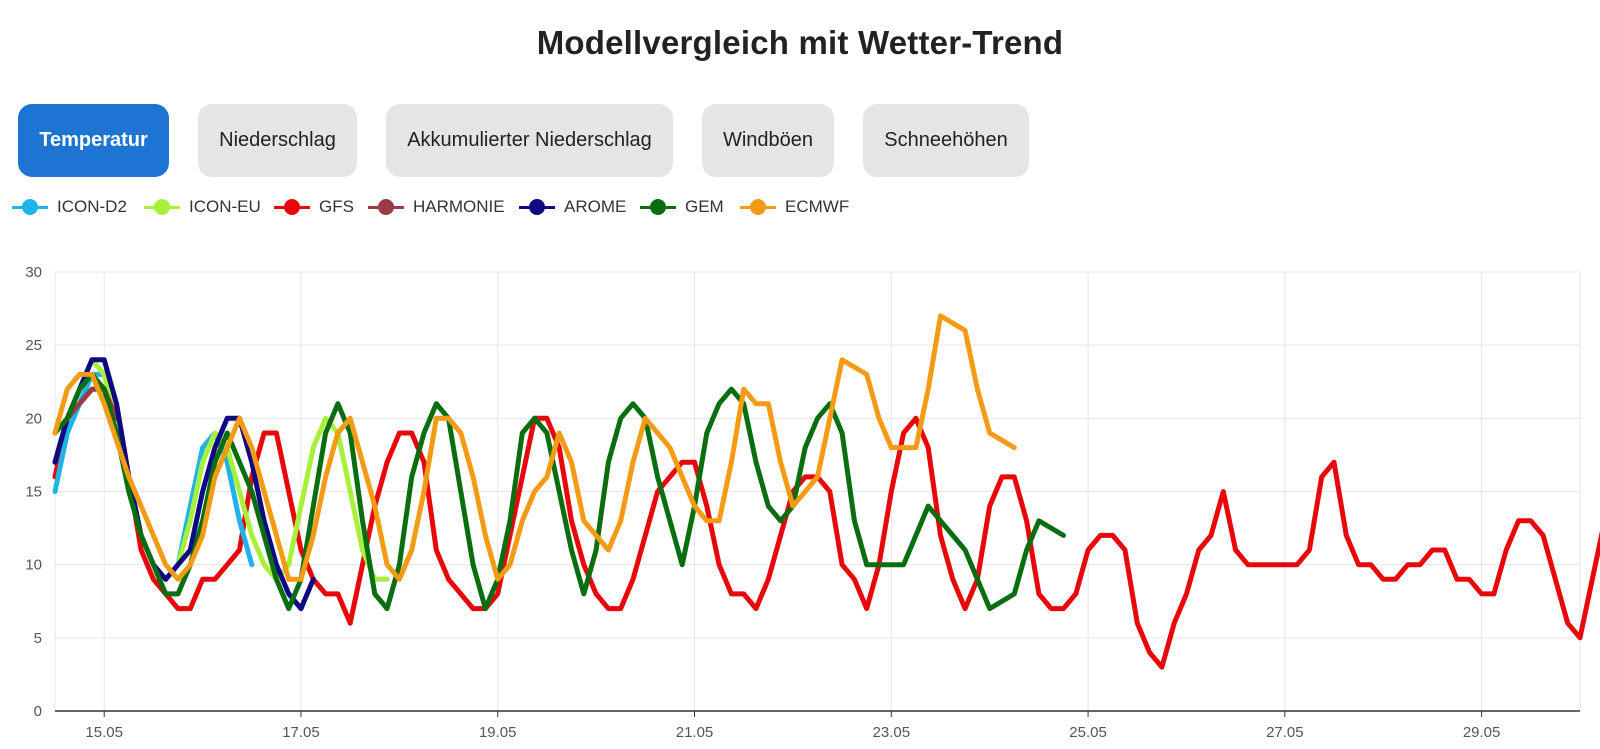  I want to click on legend-item-ecmwf: ECMWF, so click(793, 207).